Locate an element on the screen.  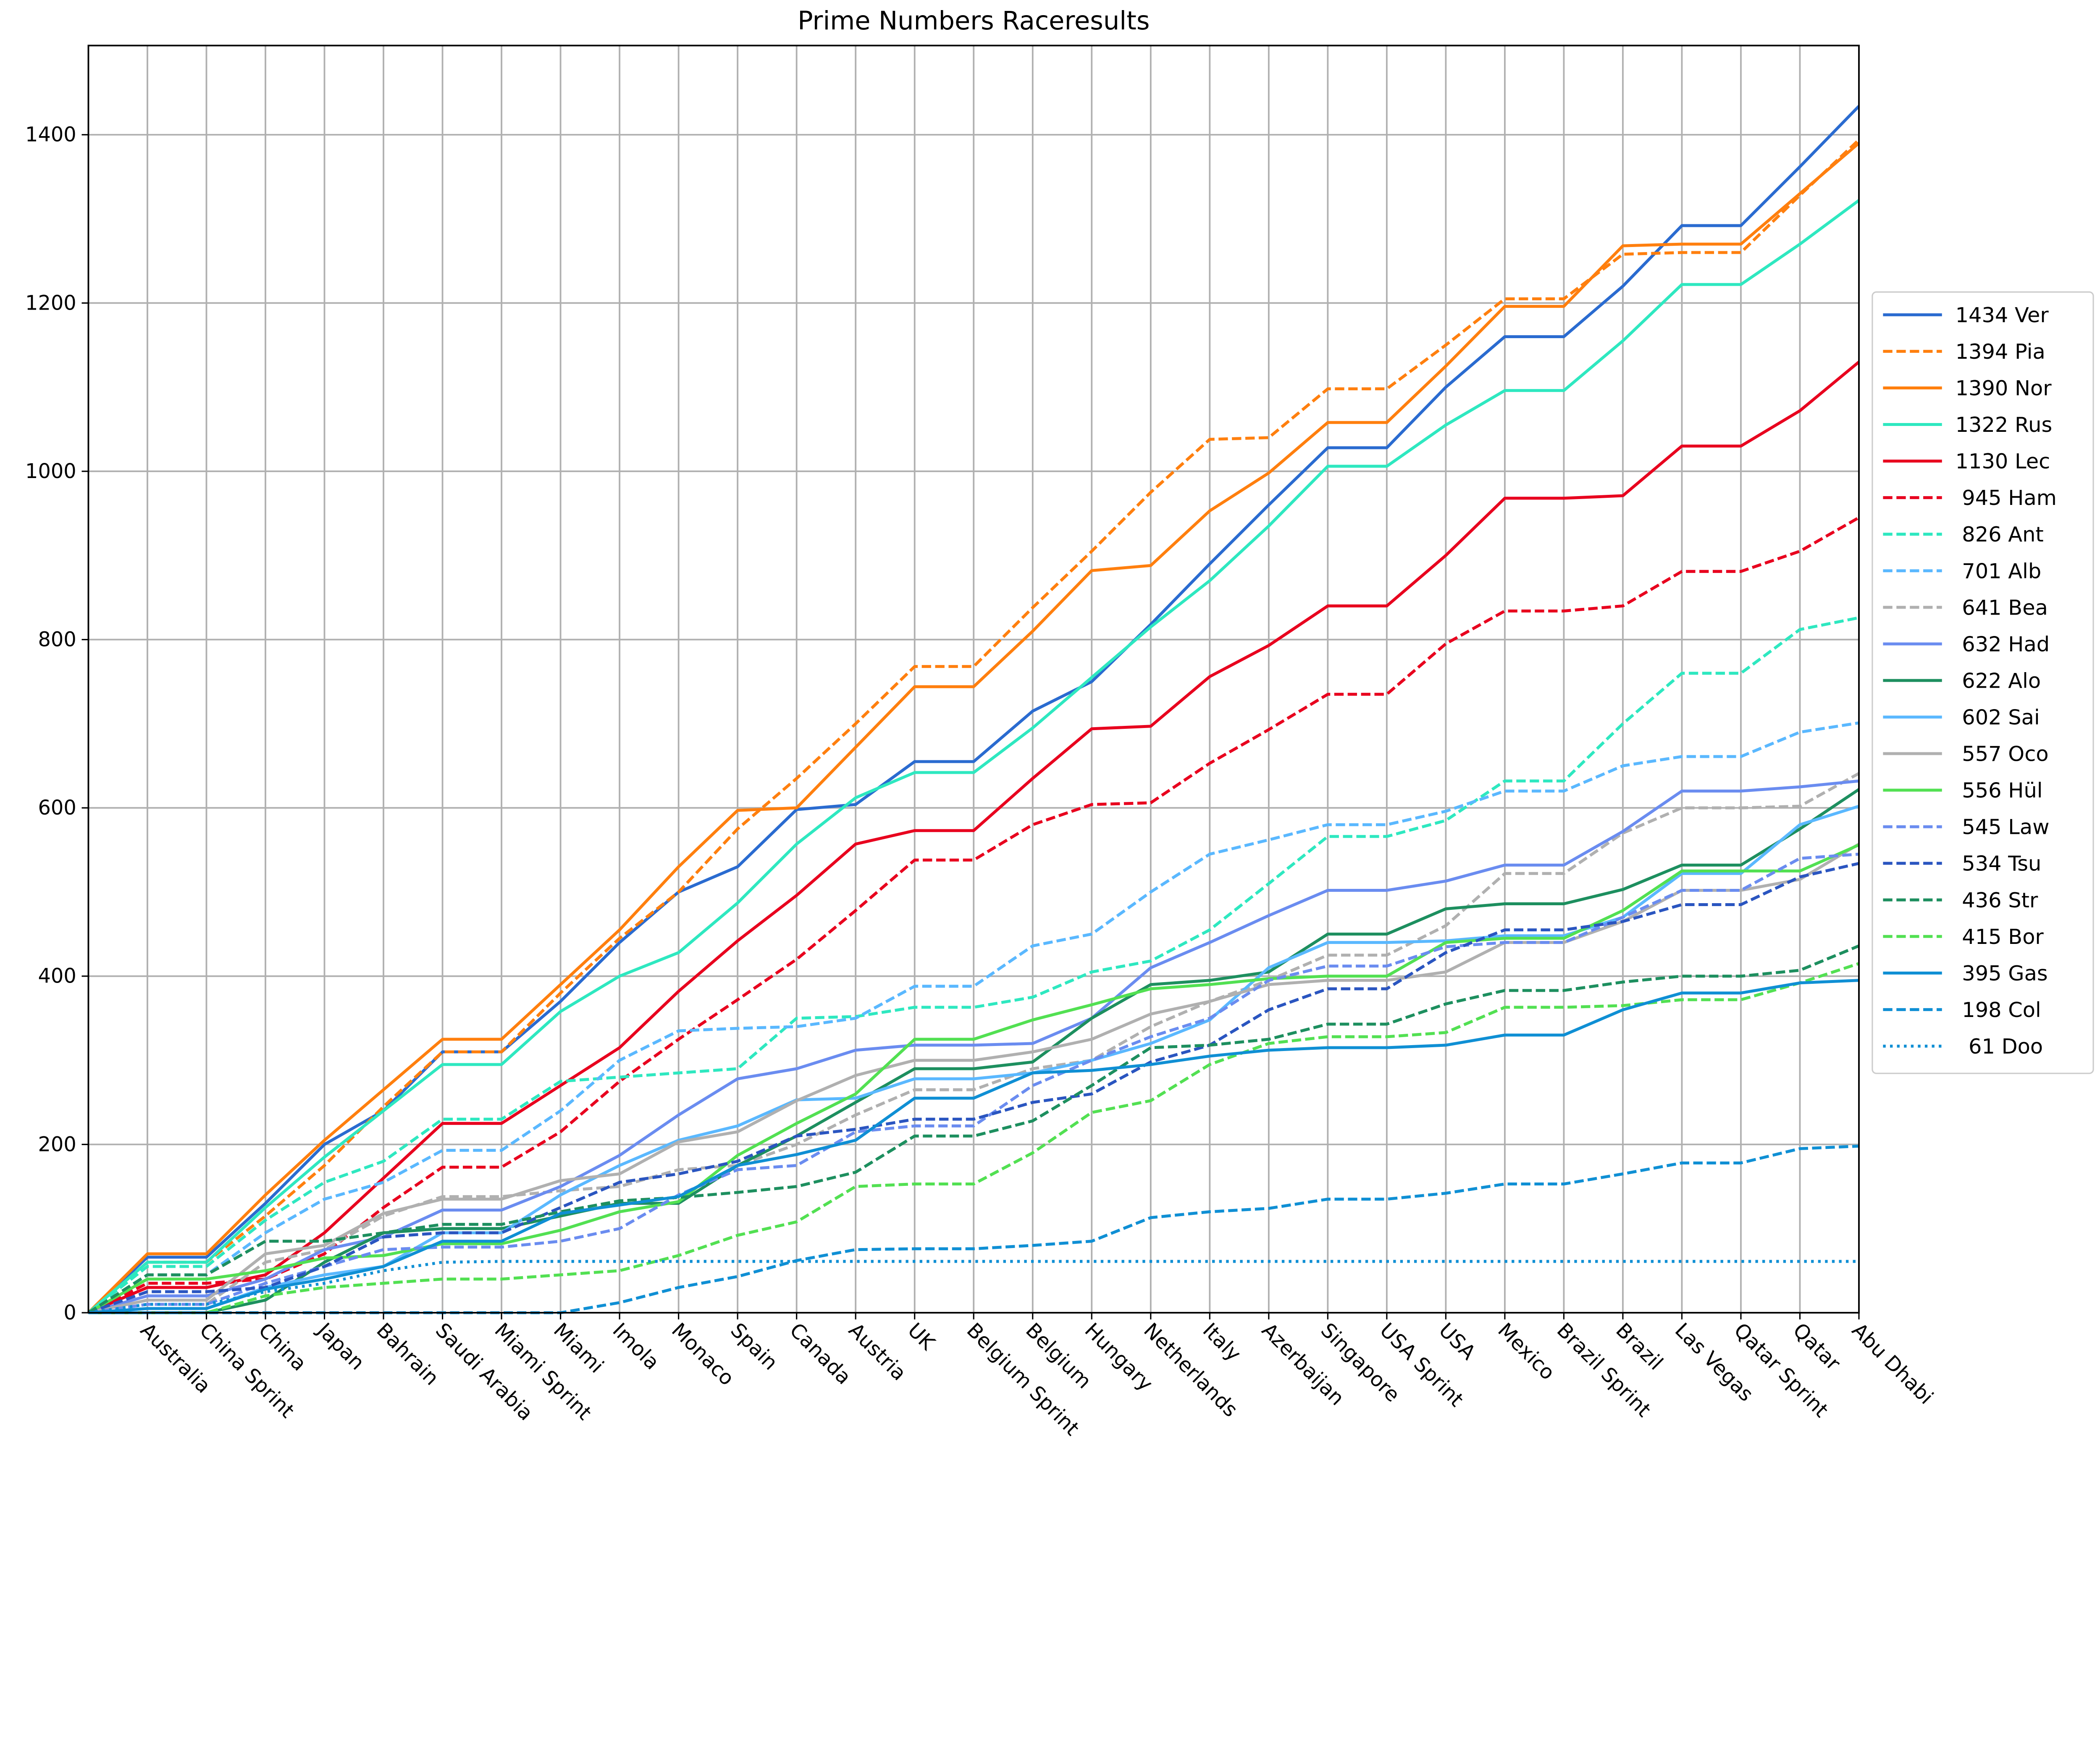
y-axis: 0 200 400 600 800 1000 1200 1400 is located at coordinates (57, 724).